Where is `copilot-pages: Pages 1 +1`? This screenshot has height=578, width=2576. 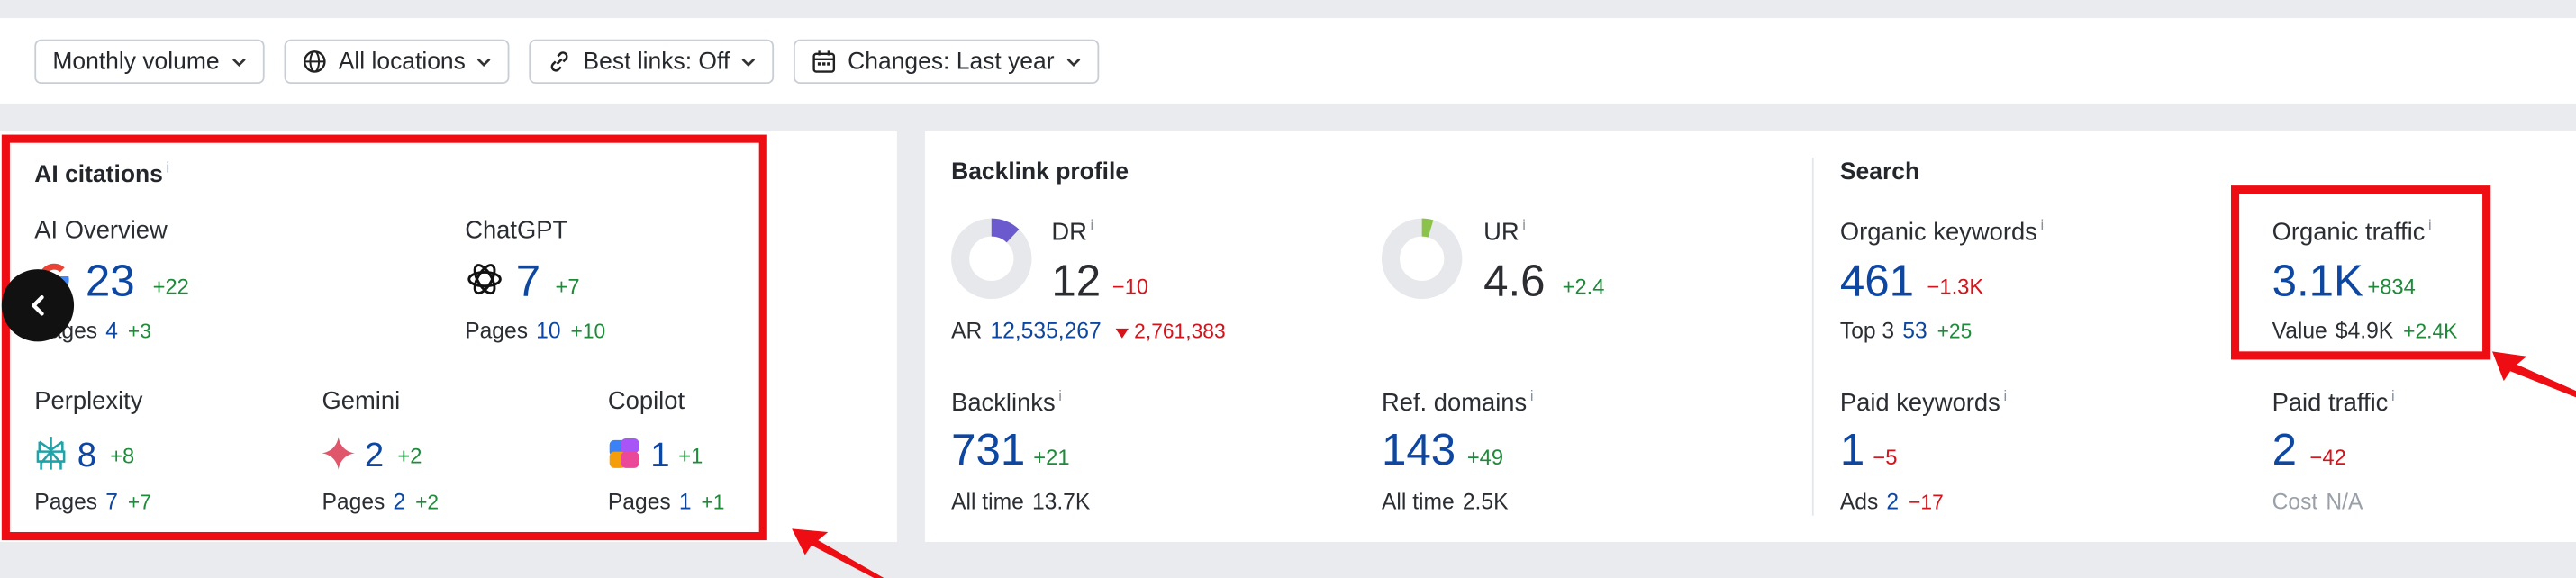 copilot-pages: Pages 1 +1 is located at coordinates (666, 501).